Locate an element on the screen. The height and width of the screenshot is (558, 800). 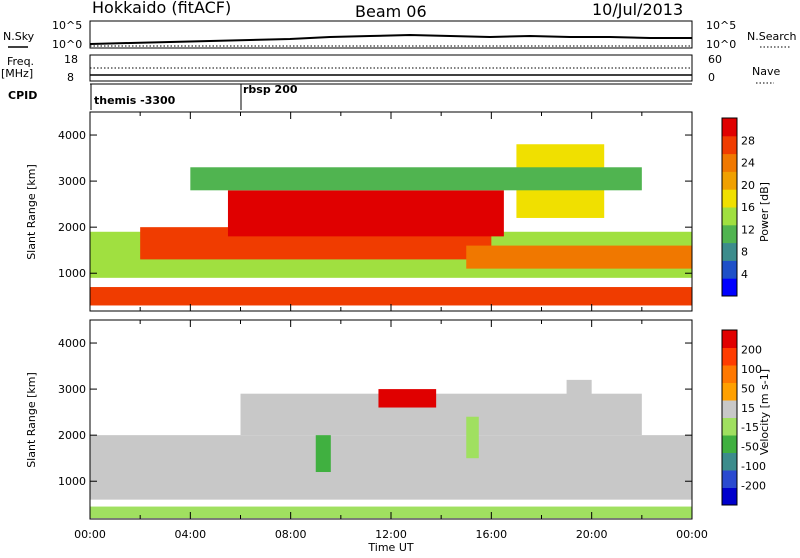
nsky-panel: N.Sky 10^5 10^0 N.Search 10^5 10^0 is located at coordinates (400, 35).